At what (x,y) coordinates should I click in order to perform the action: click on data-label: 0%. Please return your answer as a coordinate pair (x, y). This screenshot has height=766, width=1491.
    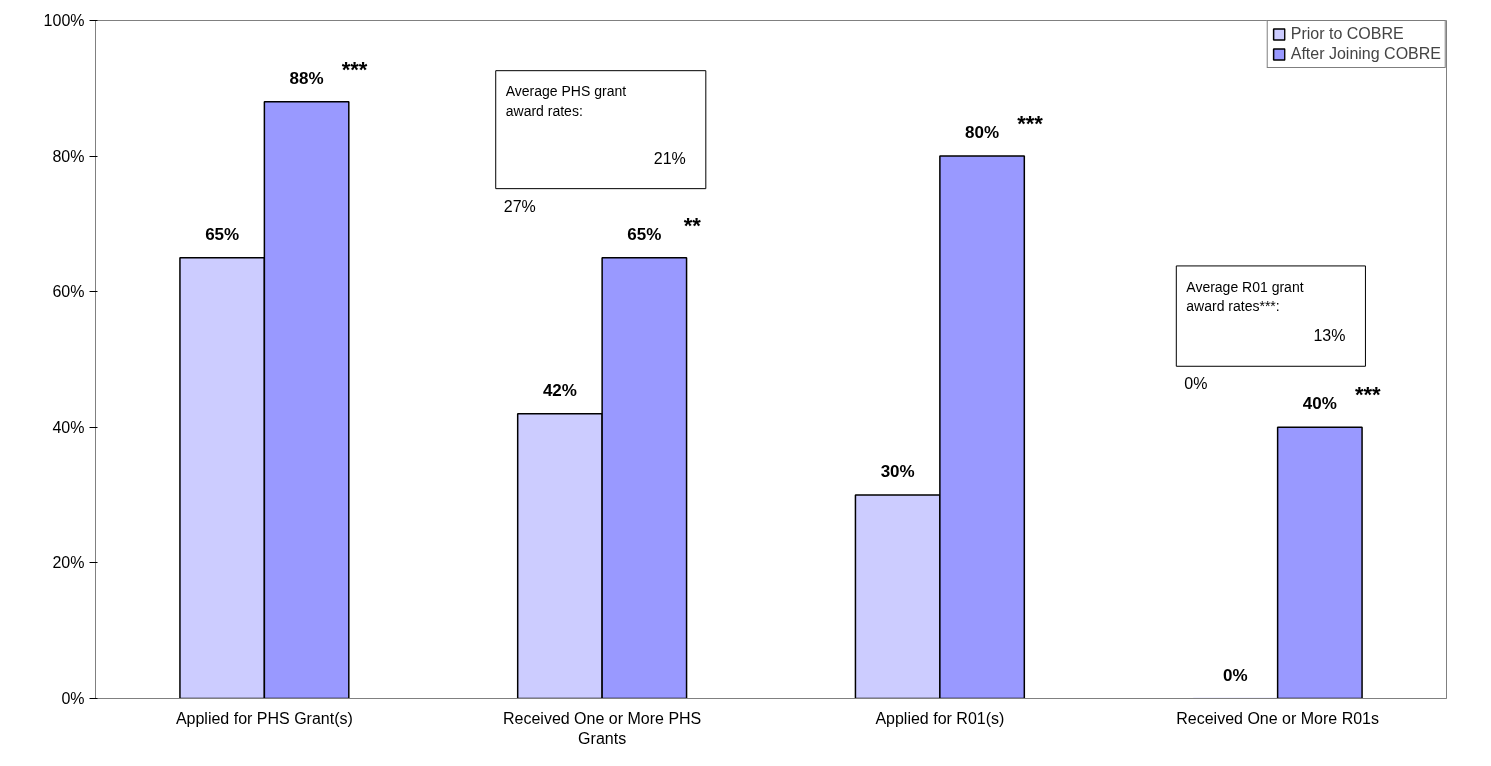
    Looking at the image, I should click on (1235, 675).